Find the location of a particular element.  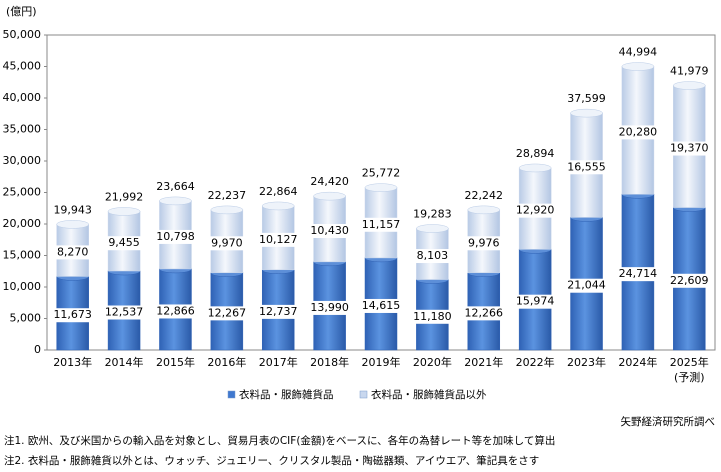

total-label: 41,979 is located at coordinates (689, 71).